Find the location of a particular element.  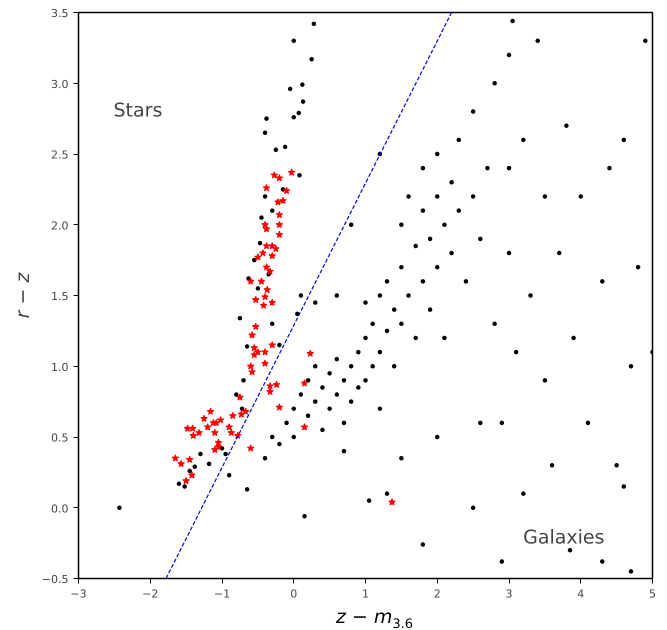

x-tick-label: 0 is located at coordinates (294, 594).